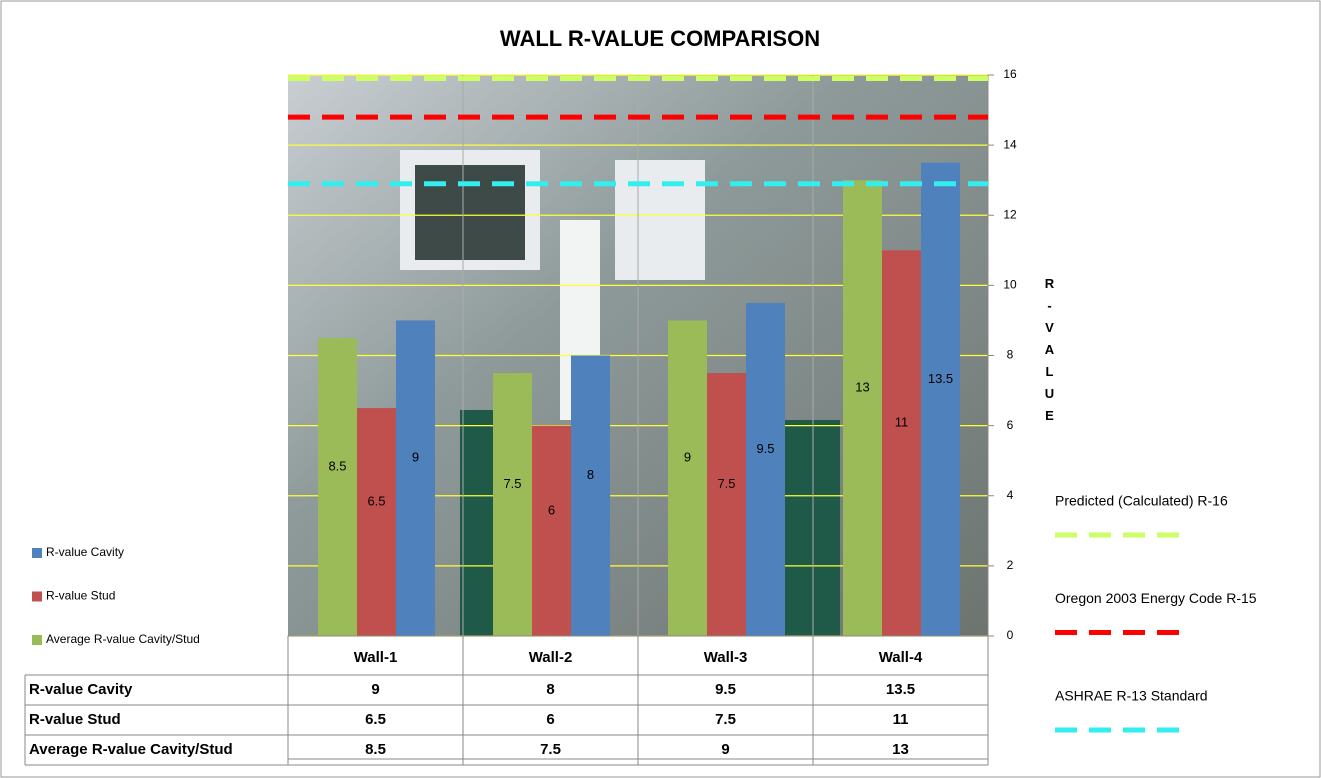 The width and height of the screenshot is (1321, 778). What do you see at coordinates (765, 448) in the screenshot?
I see `data-label: 9.5` at bounding box center [765, 448].